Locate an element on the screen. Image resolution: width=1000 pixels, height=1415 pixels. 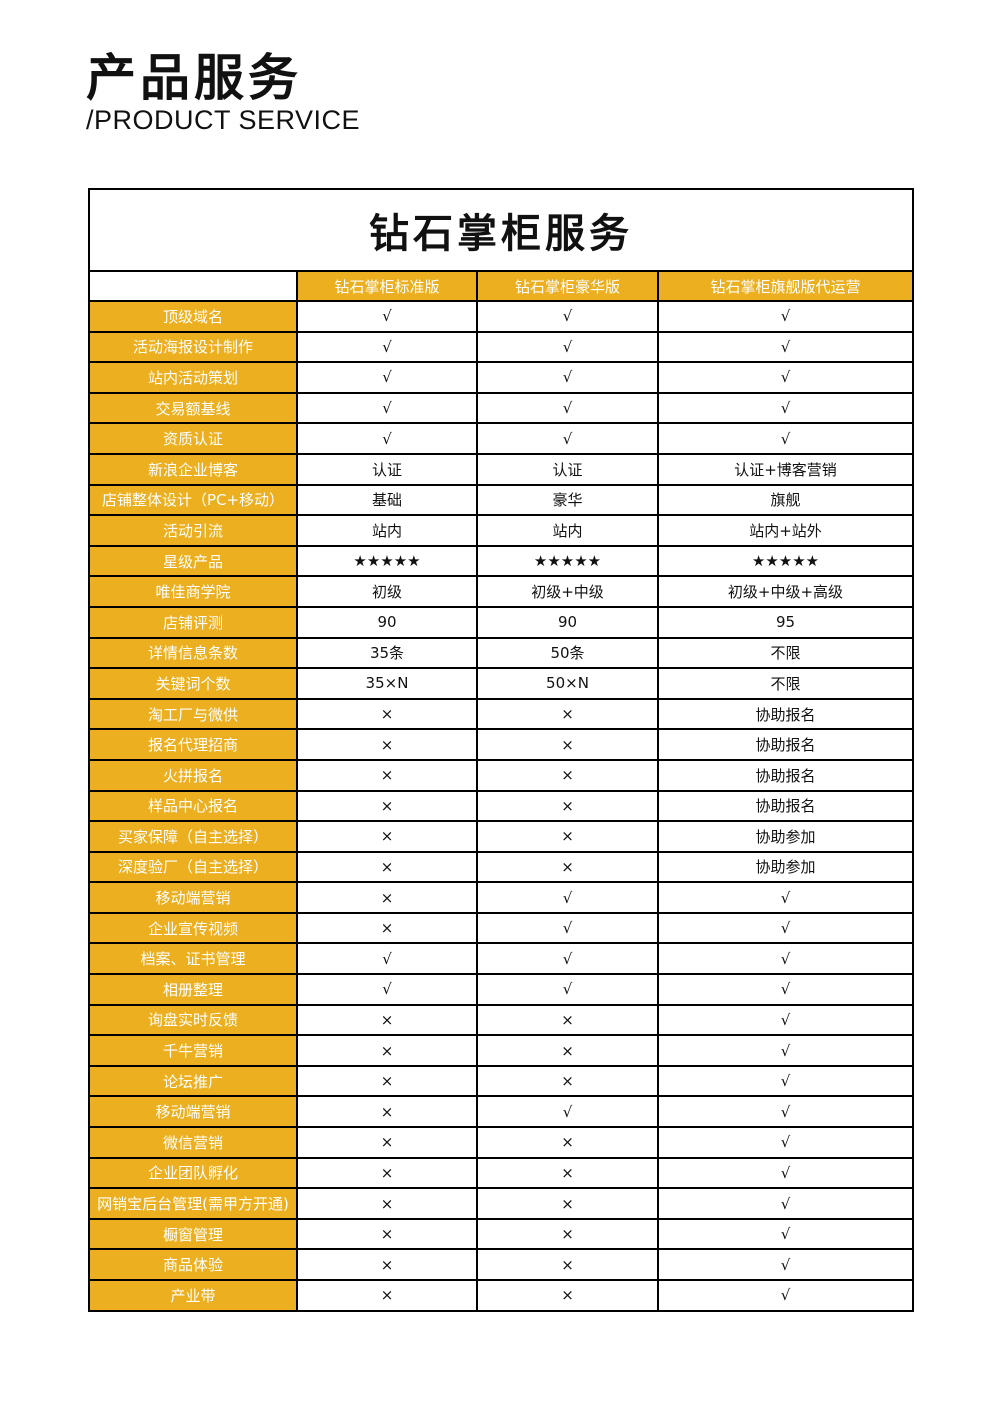
column-header-deluxe: 钻石掌柜豪华版 is located at coordinates (567, 286).